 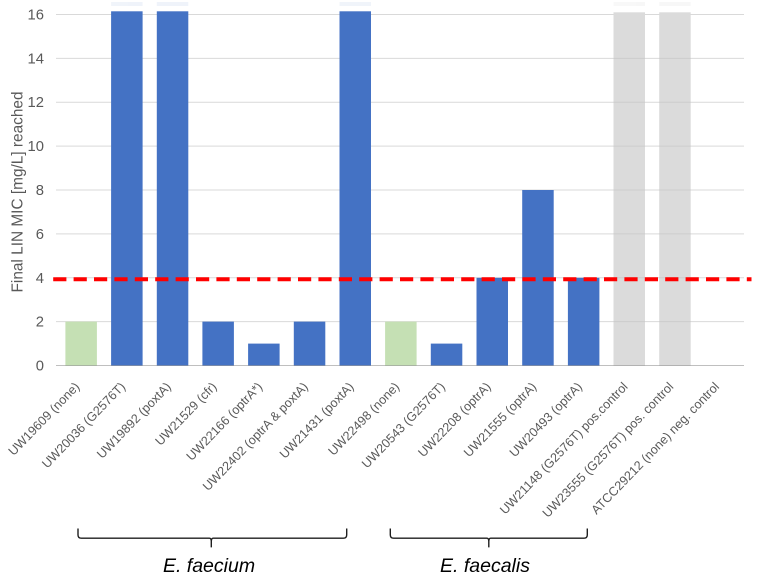 What do you see at coordinates (36, 147) in the screenshot?
I see `svg-text: 10` at bounding box center [36, 147].